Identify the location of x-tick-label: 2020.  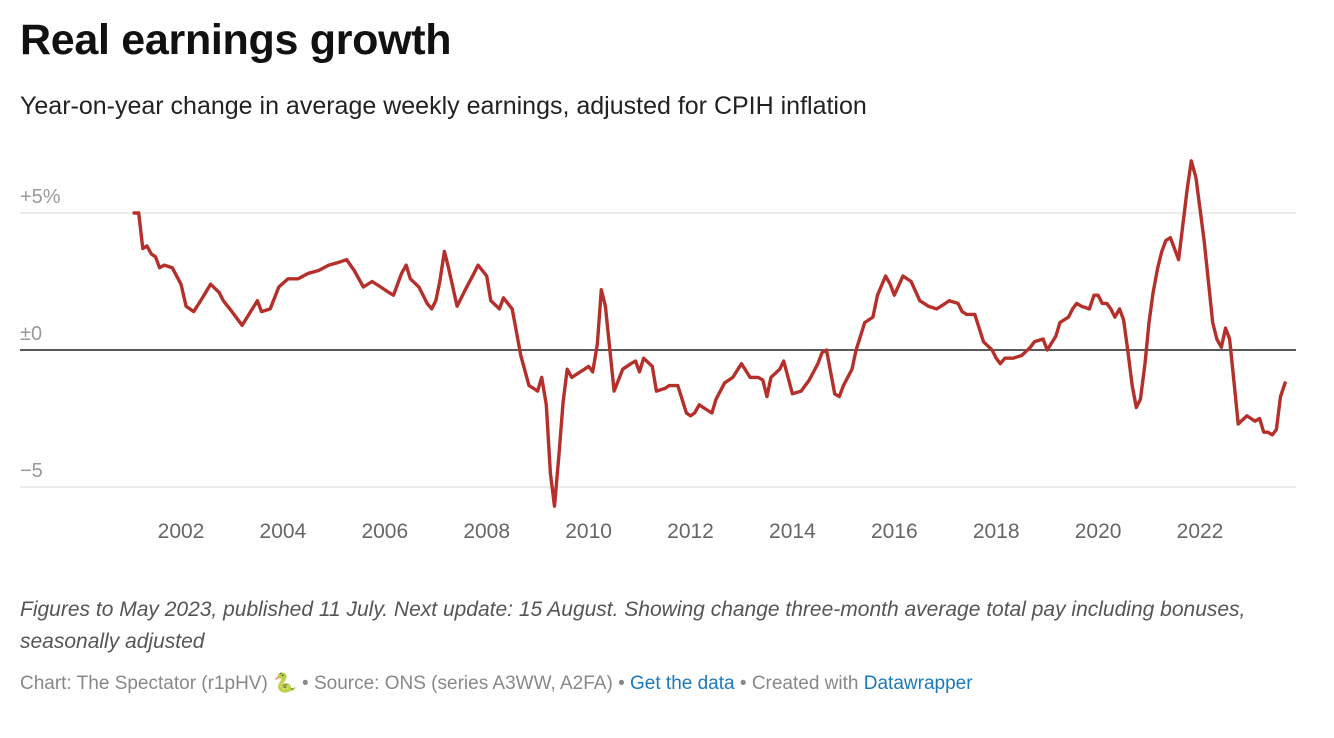
(1098, 531).